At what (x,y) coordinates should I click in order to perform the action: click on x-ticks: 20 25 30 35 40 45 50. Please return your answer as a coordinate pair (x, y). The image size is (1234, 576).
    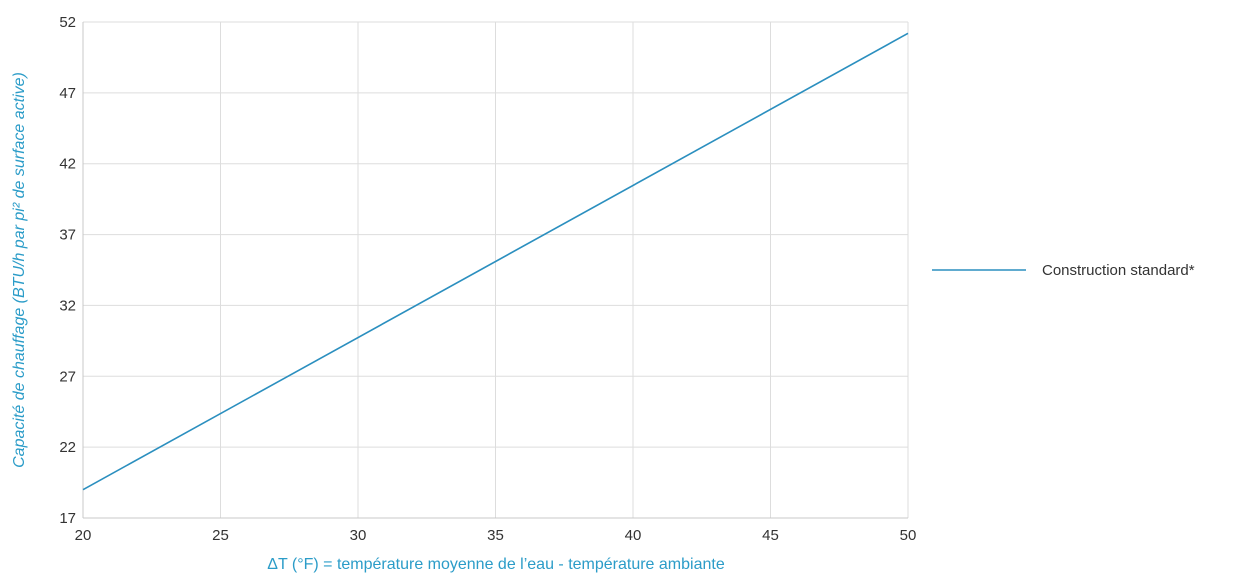
    Looking at the image, I should click on (496, 535).